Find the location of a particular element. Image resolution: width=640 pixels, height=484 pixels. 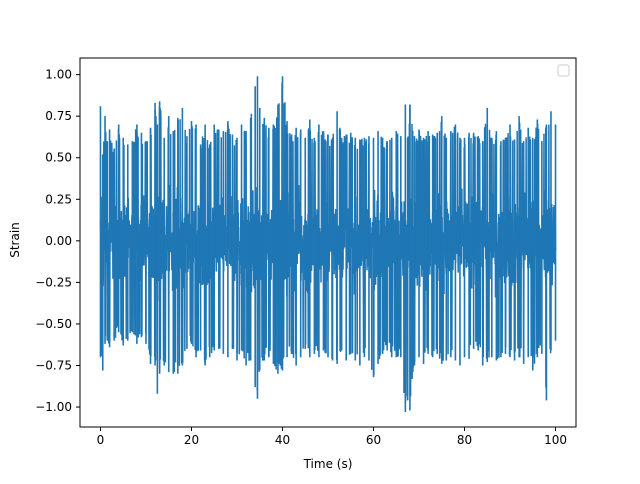

x-tick-label: 0 is located at coordinates (101, 440).